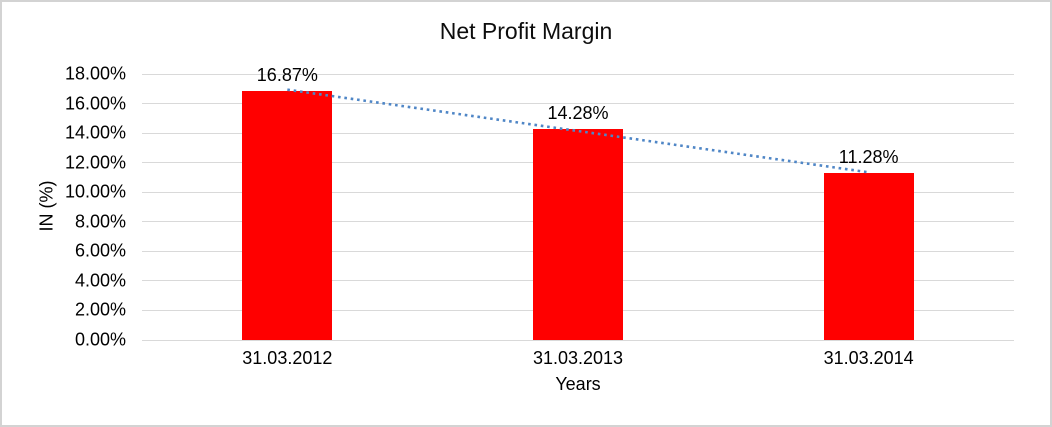 The image size is (1052, 427). What do you see at coordinates (868, 256) in the screenshot?
I see `bar-31.03.2014` at bounding box center [868, 256].